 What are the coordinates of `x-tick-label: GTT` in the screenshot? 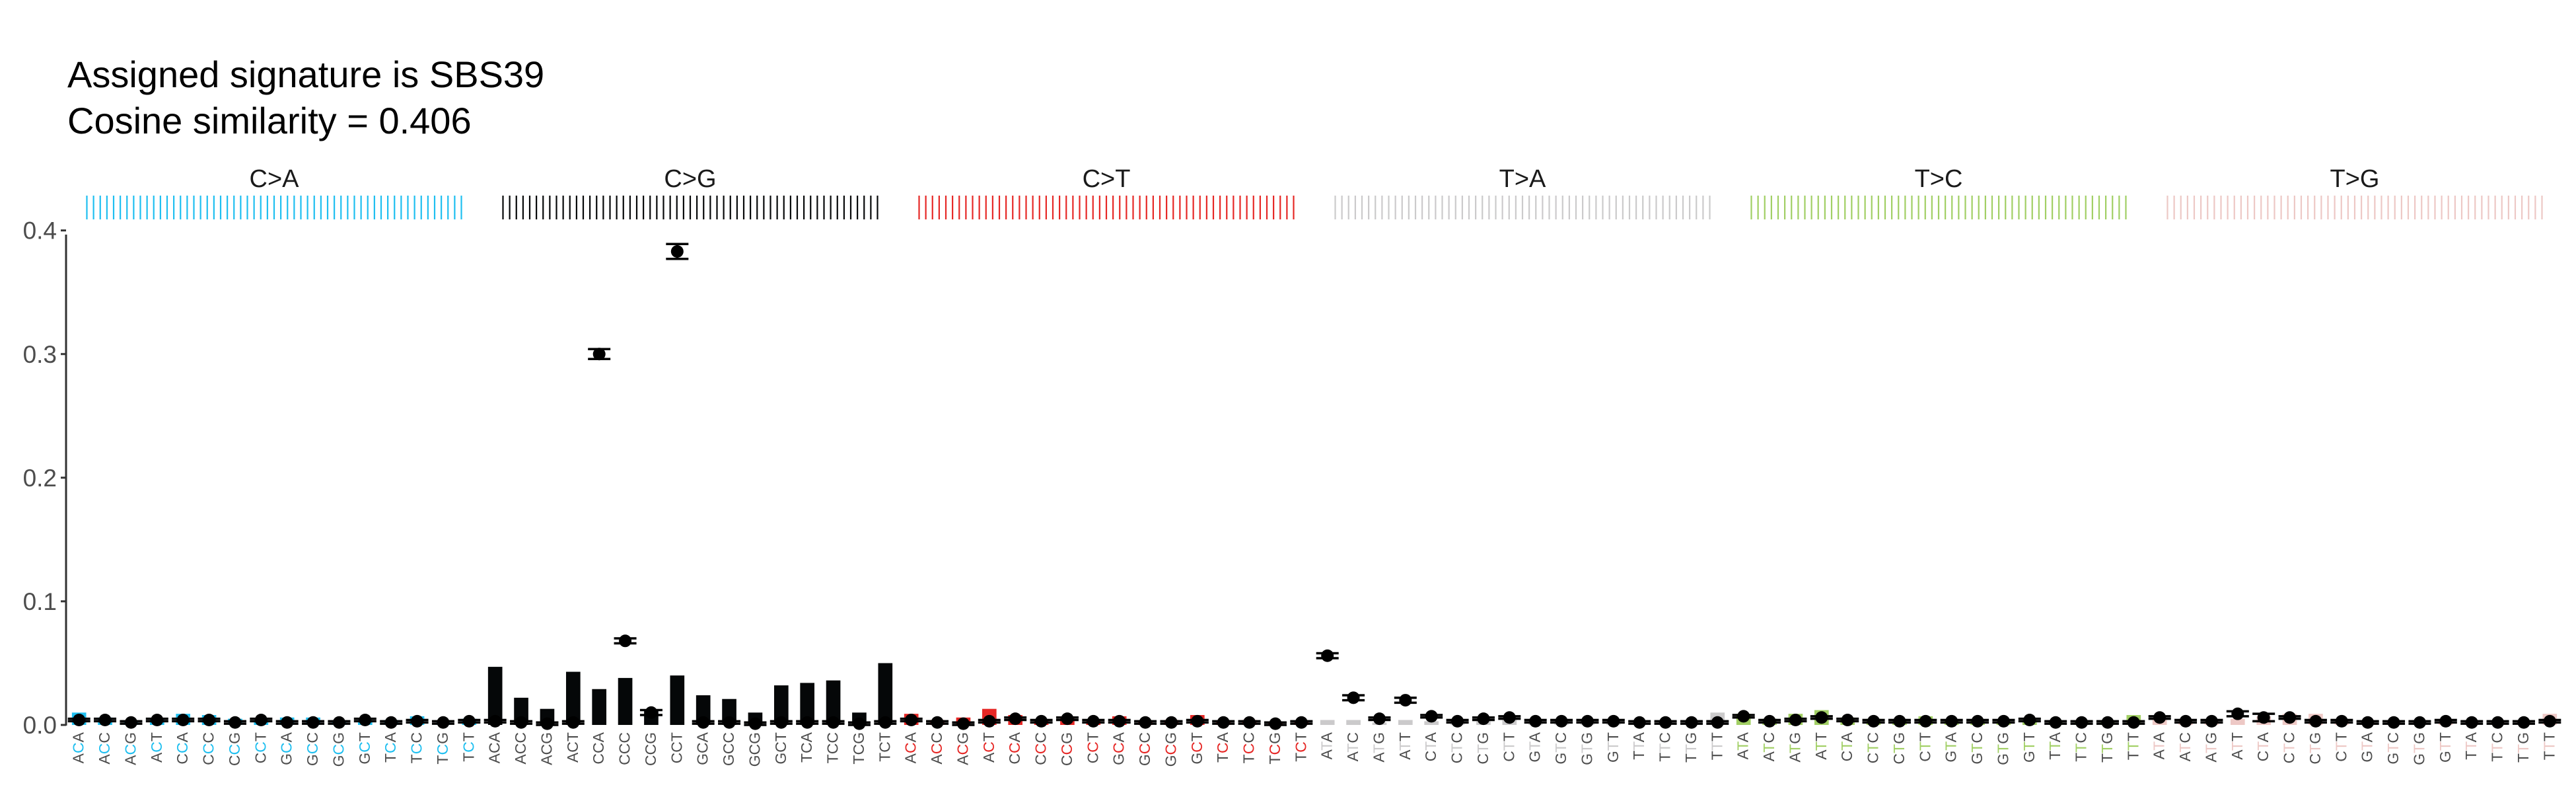 It's located at (1613, 748).